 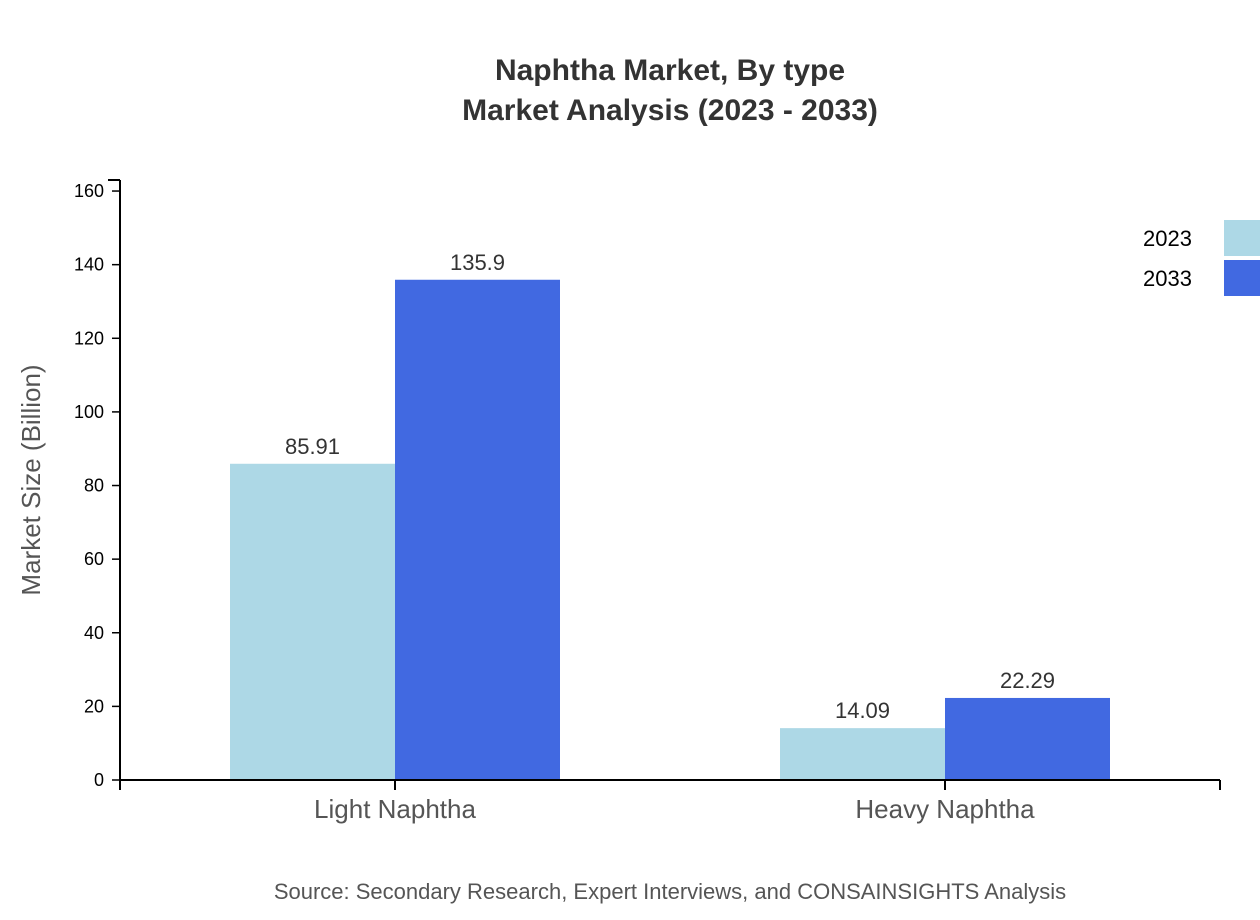 What do you see at coordinates (395, 809) in the screenshot?
I see `x-tick-label: Light Naphtha` at bounding box center [395, 809].